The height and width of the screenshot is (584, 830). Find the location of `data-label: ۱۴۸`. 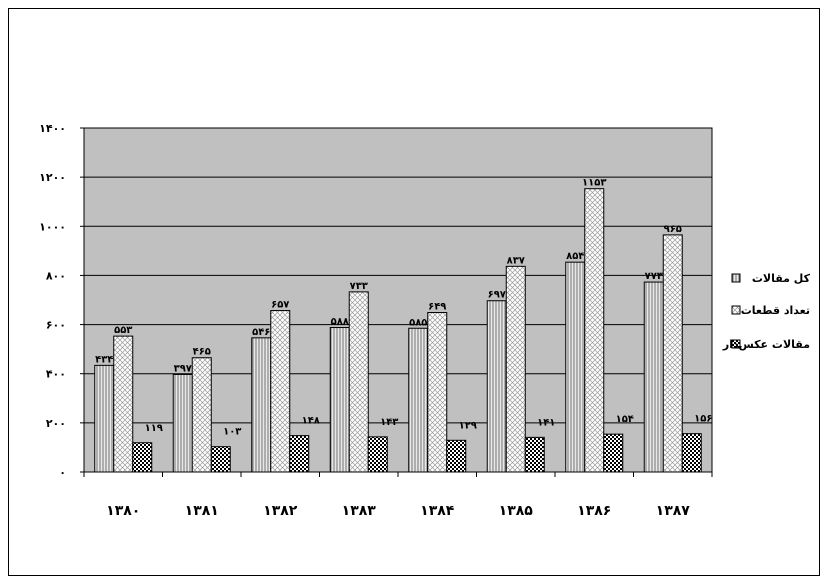

data-label: ۱۴۸ is located at coordinates (311, 421).